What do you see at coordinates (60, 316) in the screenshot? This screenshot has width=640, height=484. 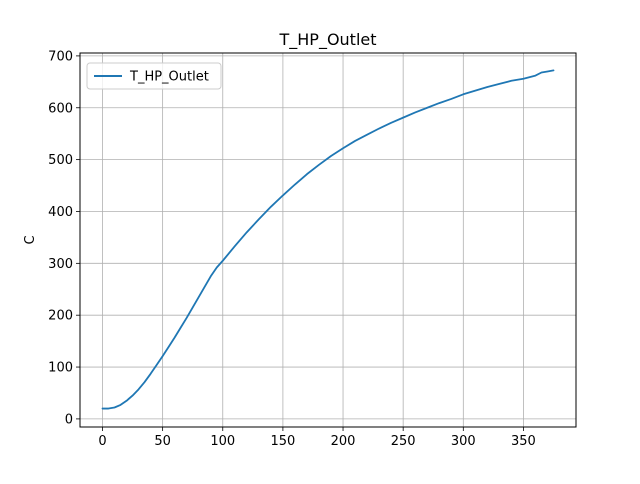 I see `y-tick-label: 200` at bounding box center [60, 316].